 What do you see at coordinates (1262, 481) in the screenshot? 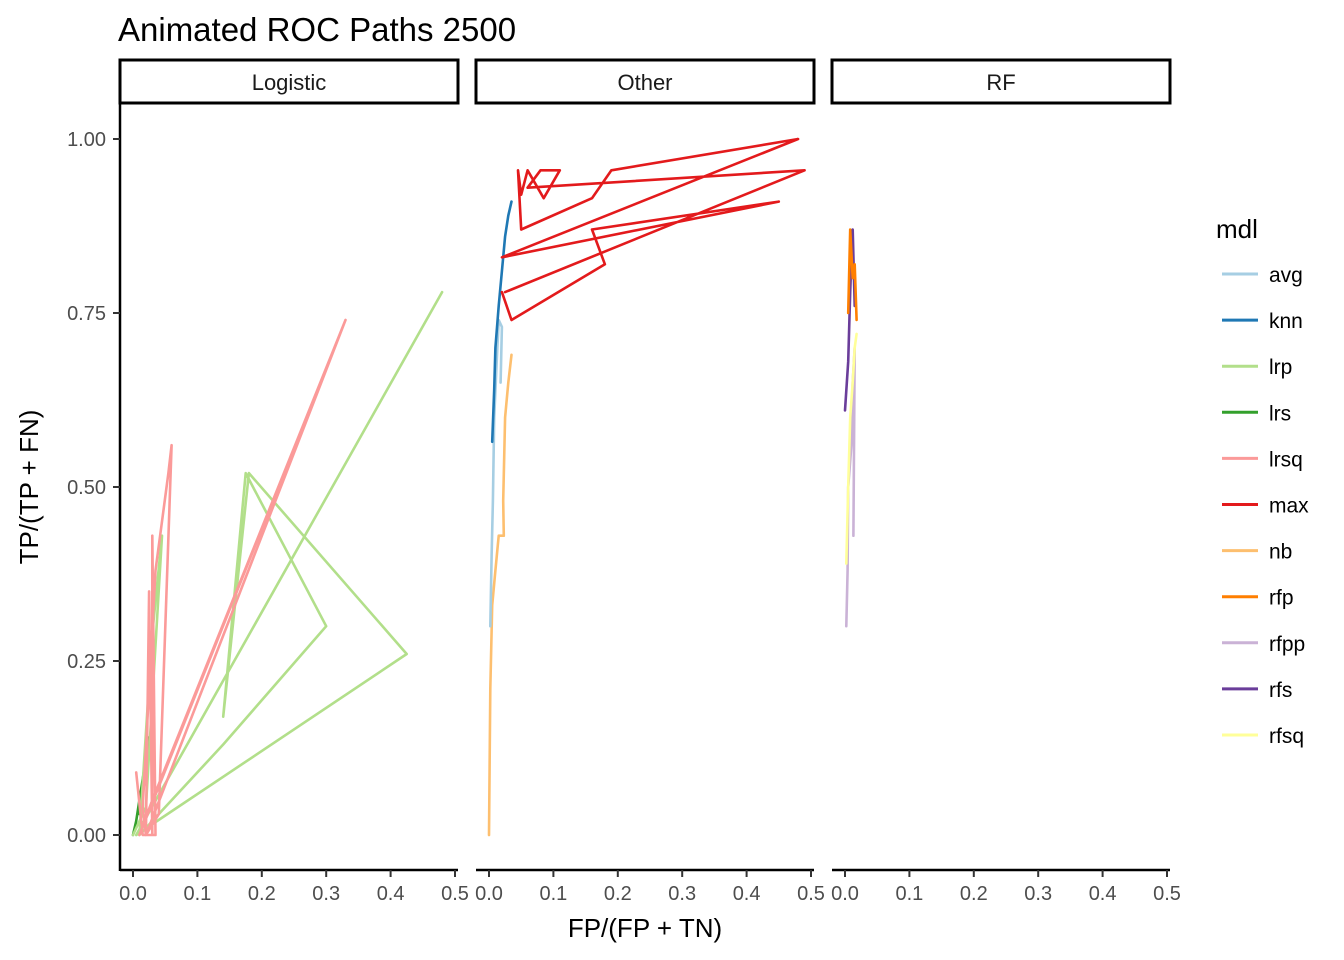
I see `legend: mdl avg knn lrp lrs lrsq max nb rfp rfpp rfs rfsq` at bounding box center [1262, 481].